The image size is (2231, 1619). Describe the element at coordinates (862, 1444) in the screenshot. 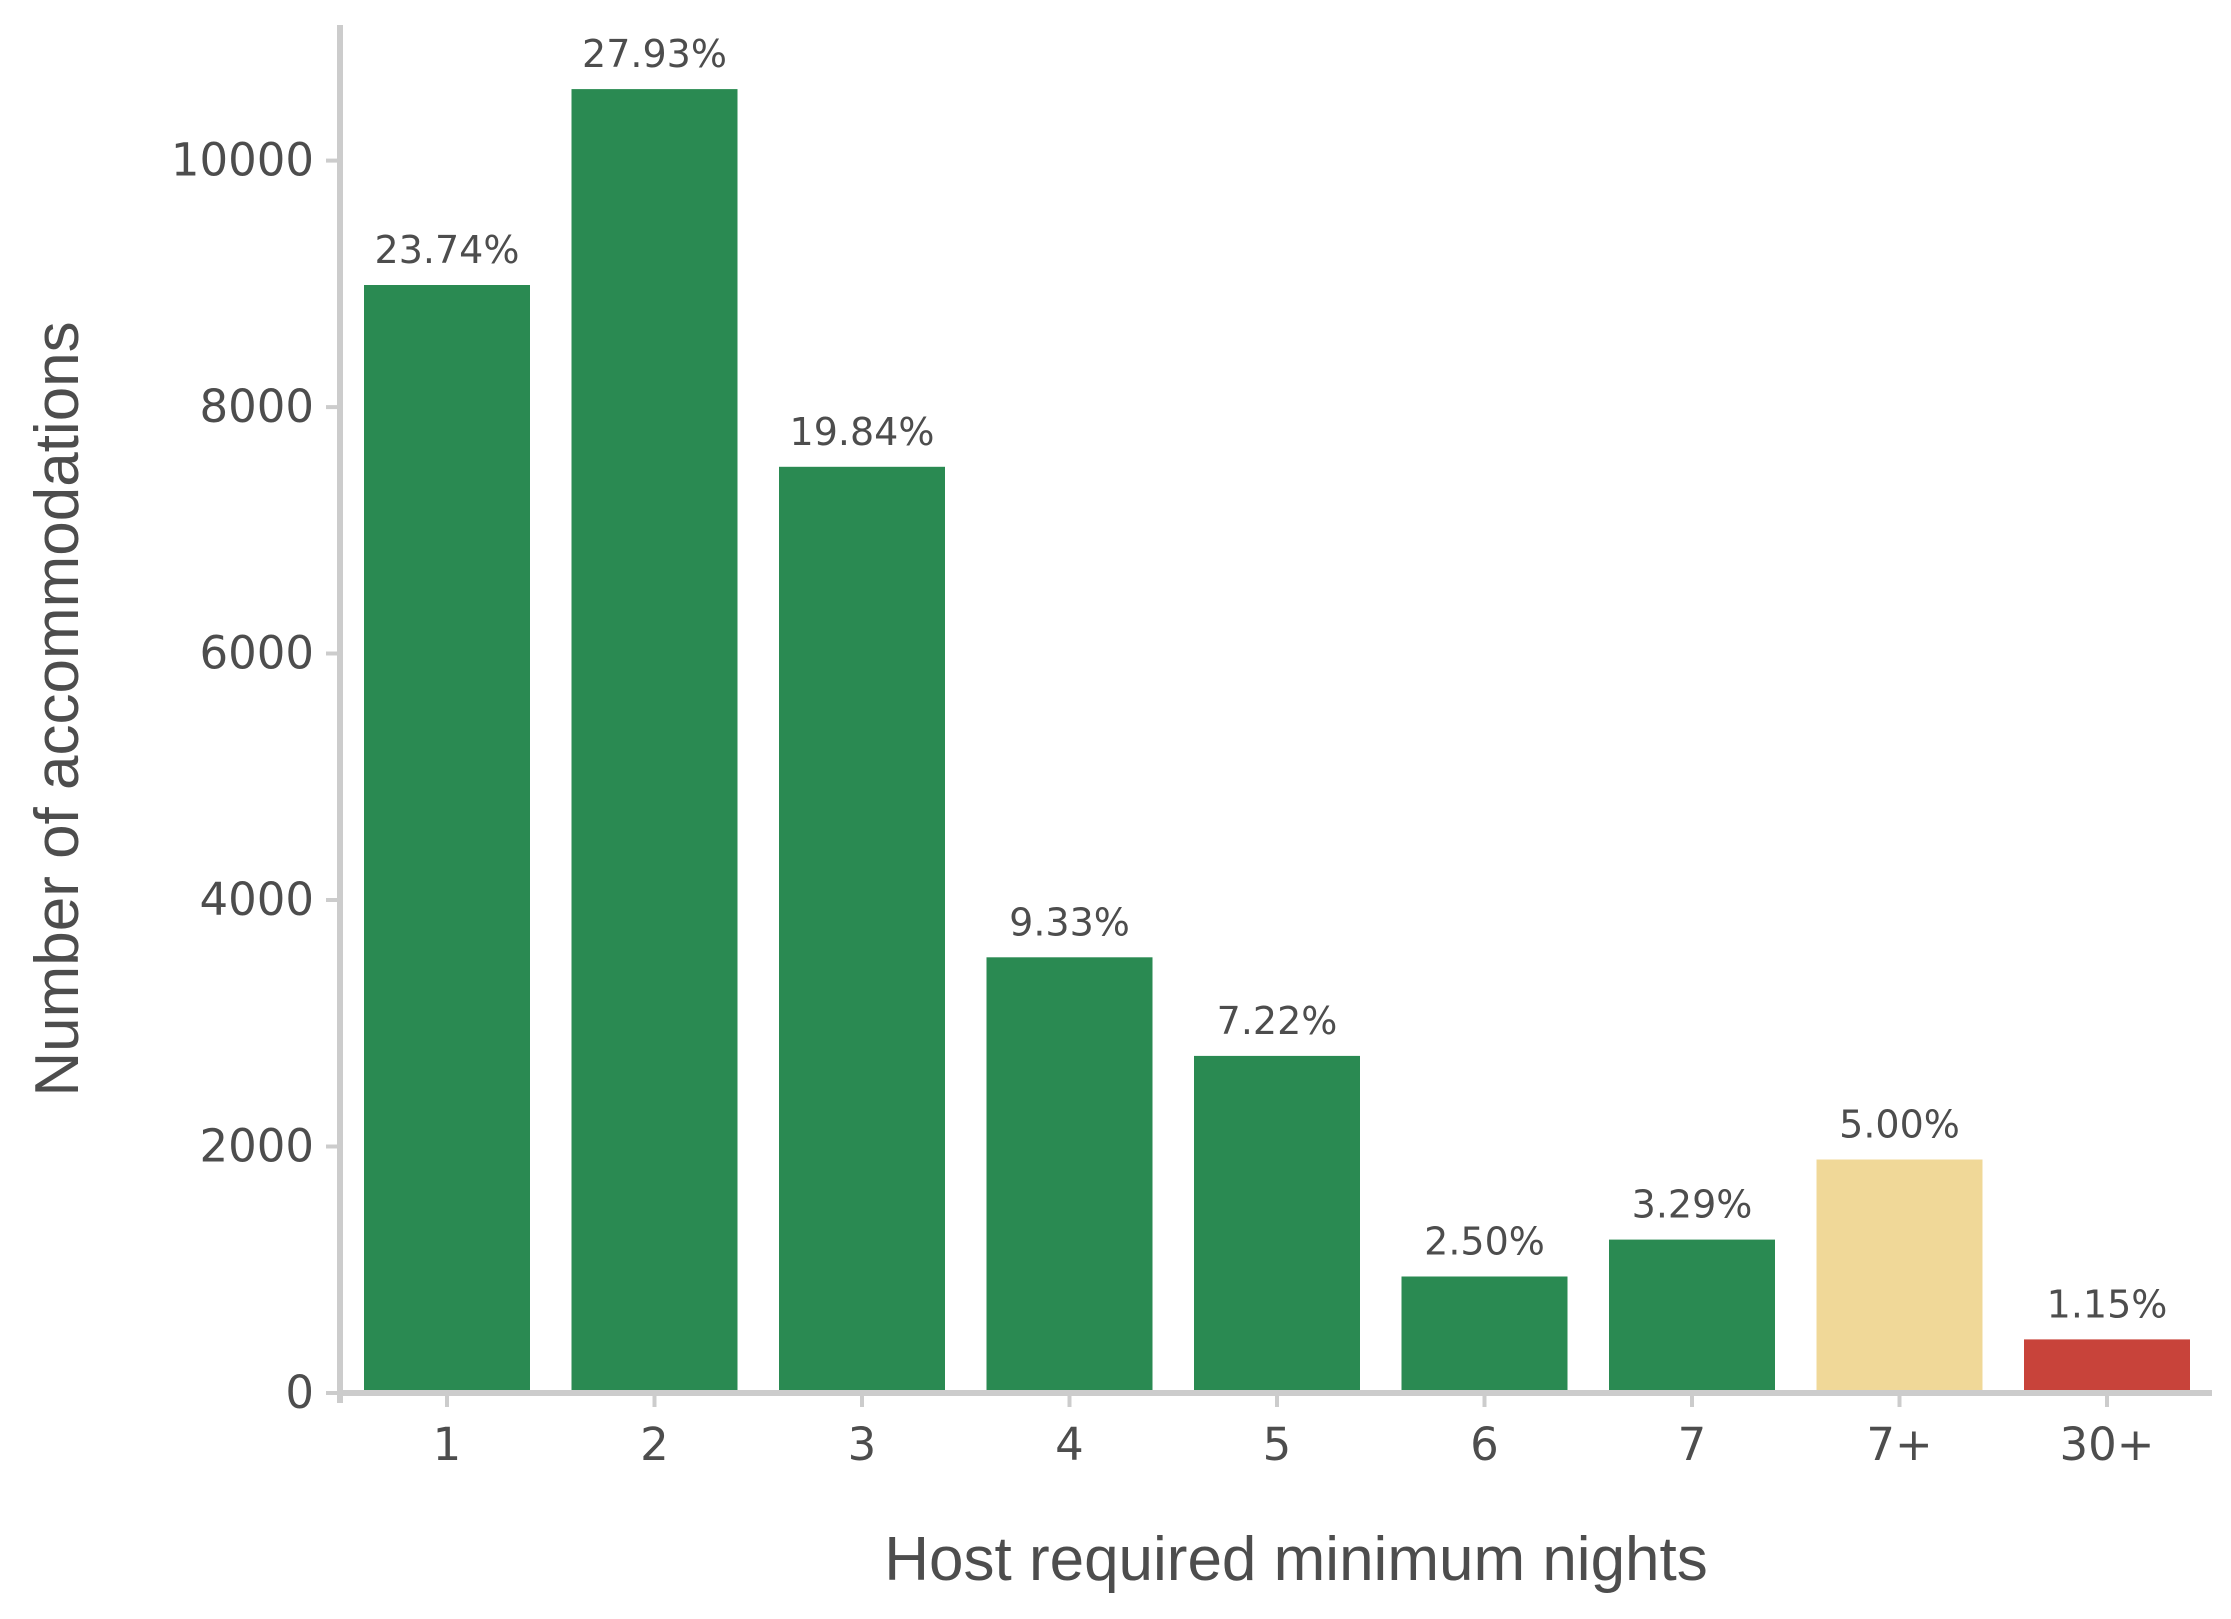

I see `x-tick-label: 3` at that location.